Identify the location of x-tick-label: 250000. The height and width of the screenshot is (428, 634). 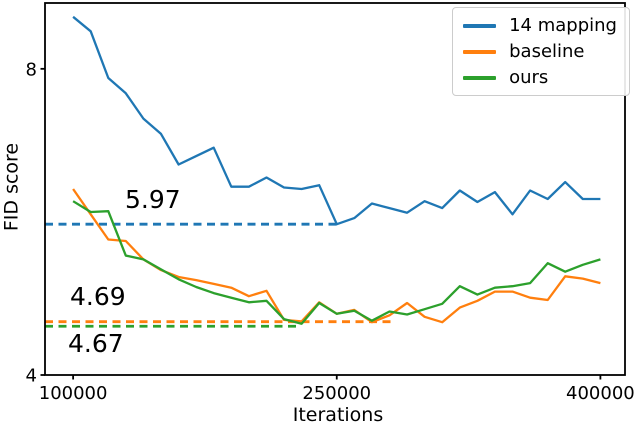
(336, 393).